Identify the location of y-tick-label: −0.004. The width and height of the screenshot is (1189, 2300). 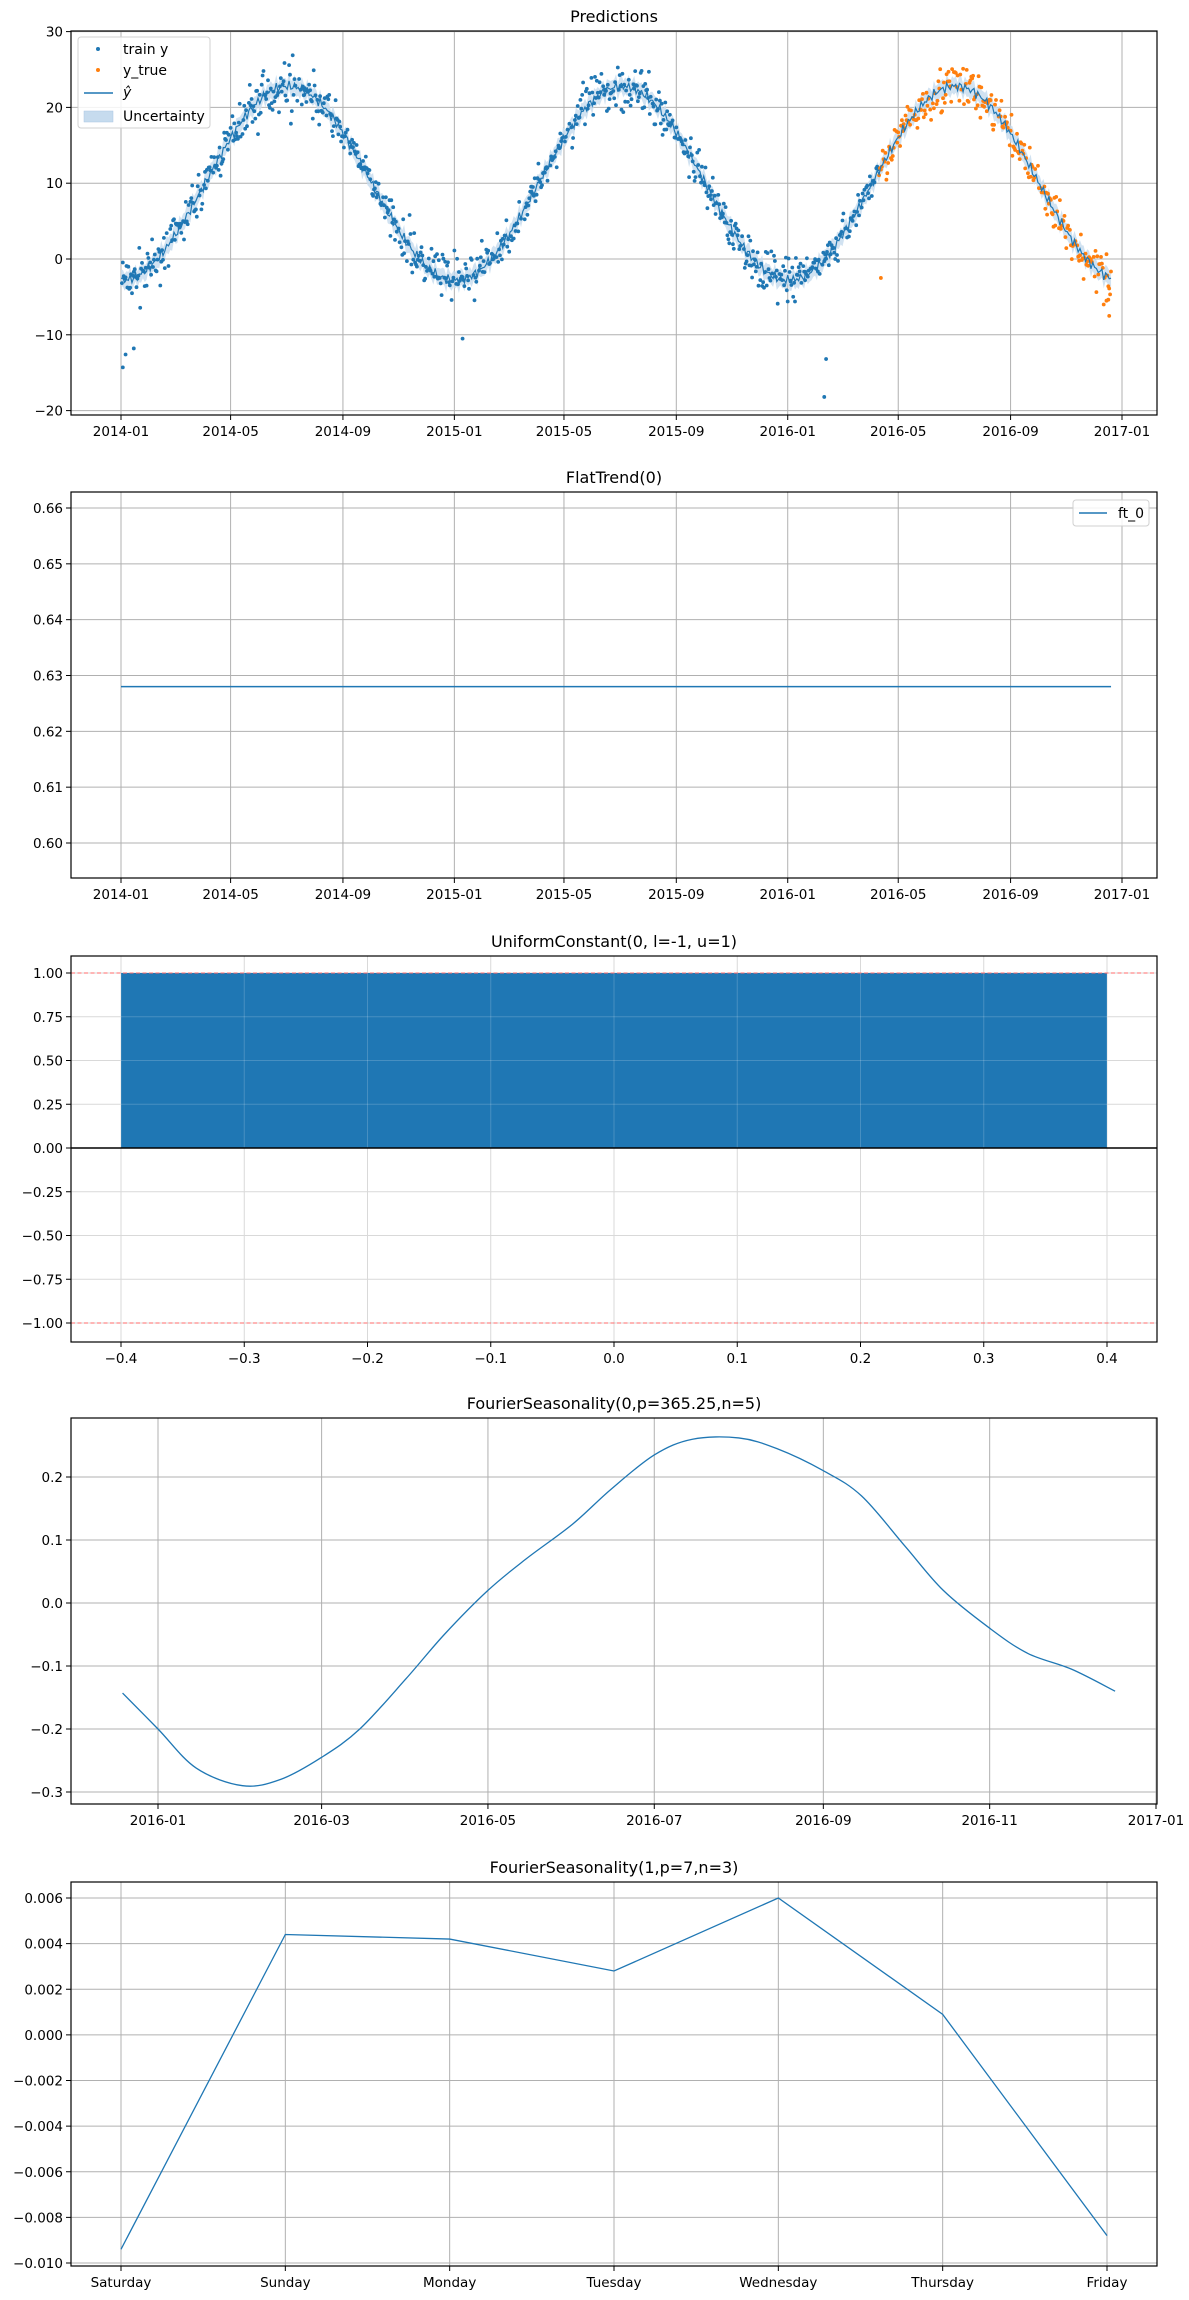
(38, 2127).